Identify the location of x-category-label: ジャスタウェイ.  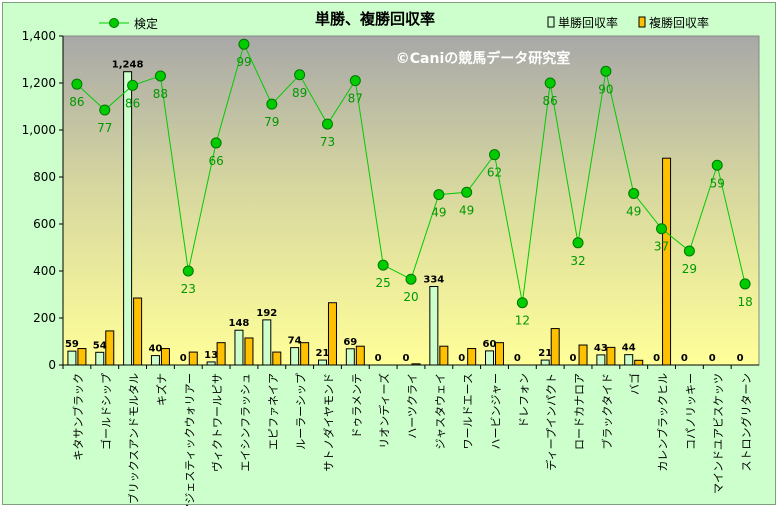
(440, 411).